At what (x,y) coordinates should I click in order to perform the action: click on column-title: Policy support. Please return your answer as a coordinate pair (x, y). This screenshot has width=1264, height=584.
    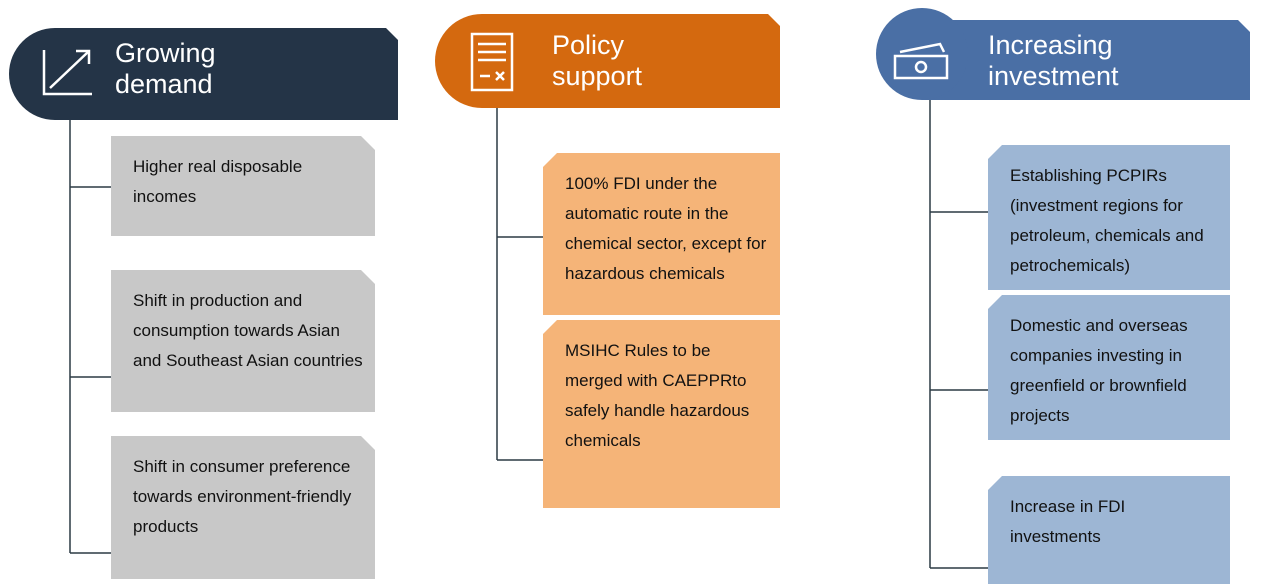
    Looking at the image, I should click on (597, 60).